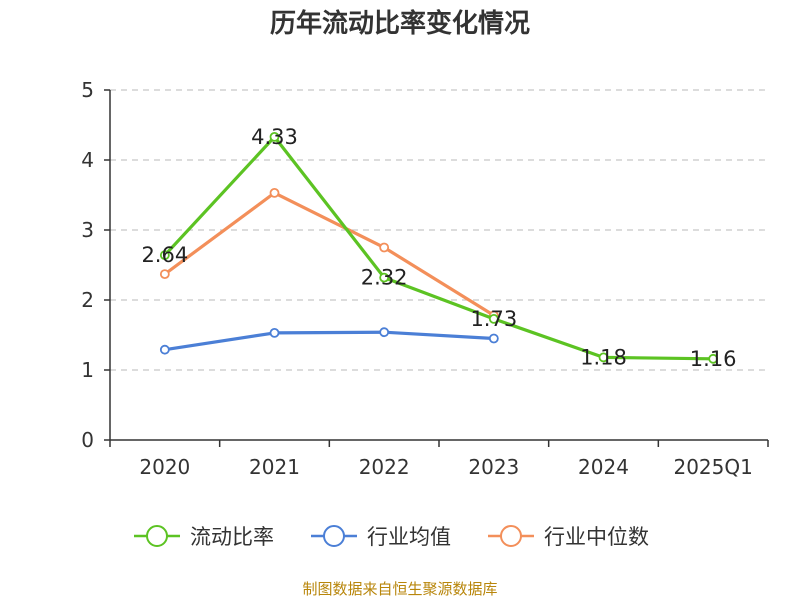 This screenshot has width=800, height=600. I want to click on data-label: 4.33, so click(274, 137).